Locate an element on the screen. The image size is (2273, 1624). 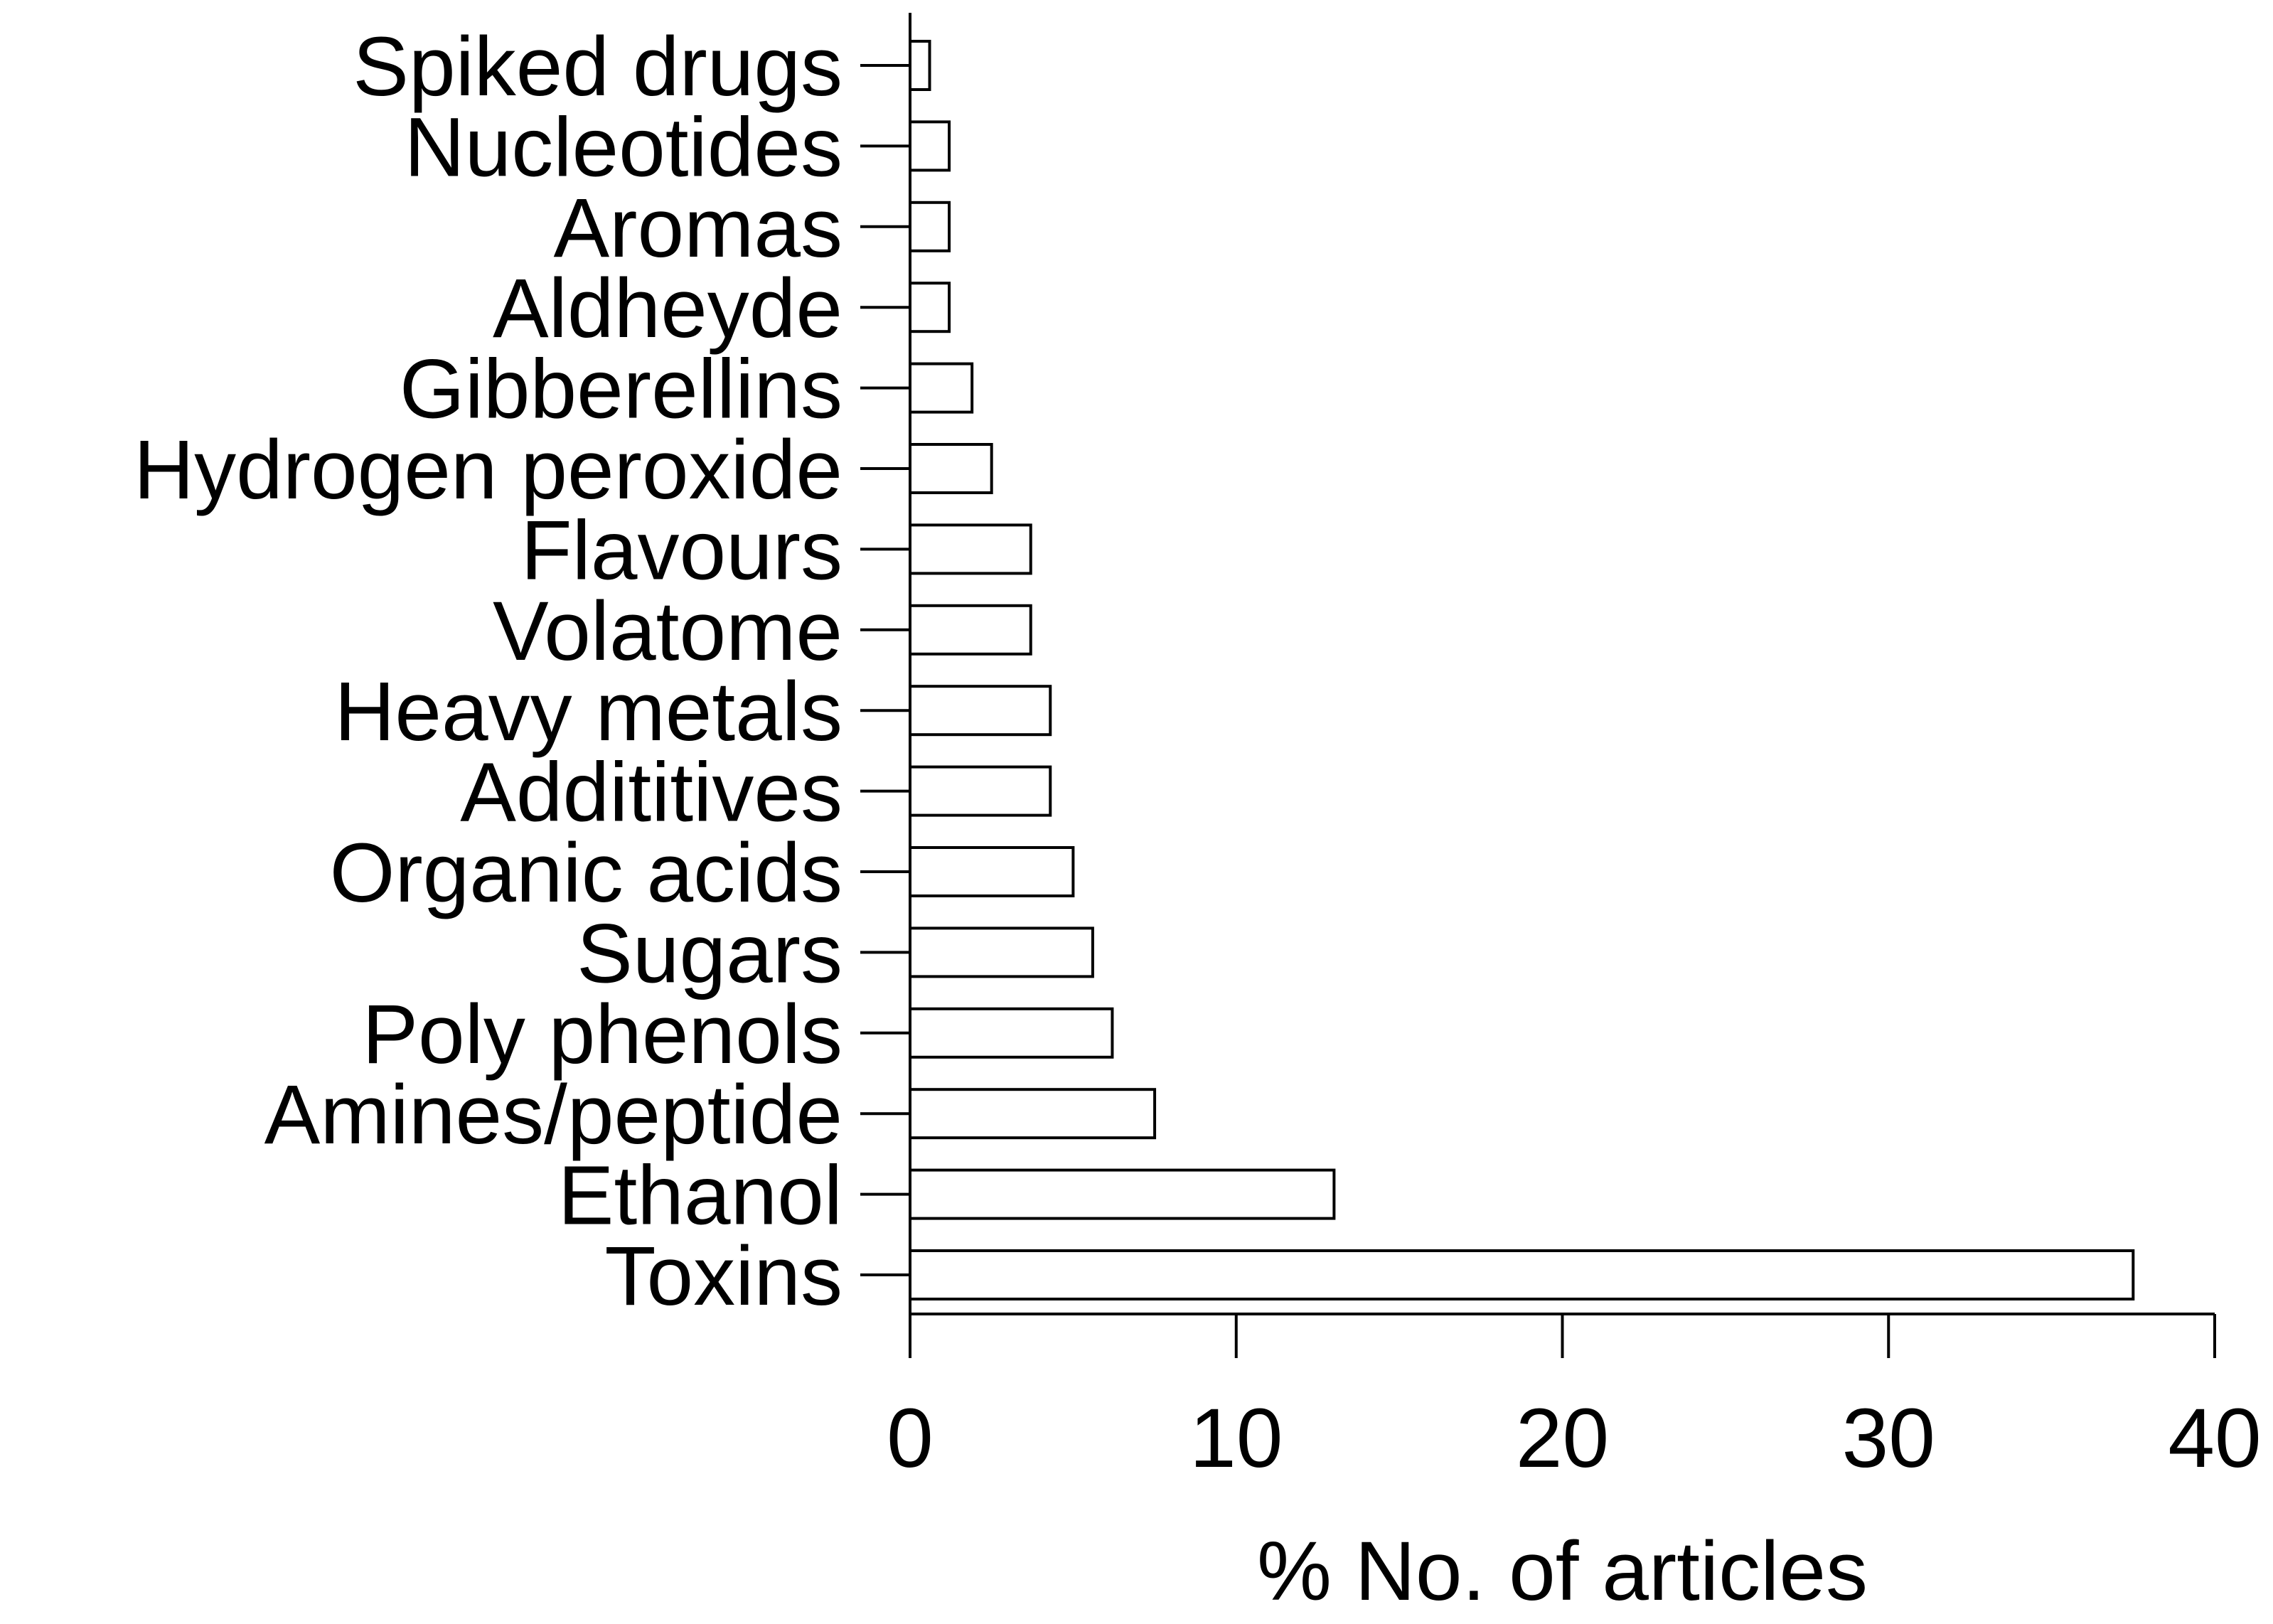
x-tick-label: 40 is located at coordinates (2215, 1438).